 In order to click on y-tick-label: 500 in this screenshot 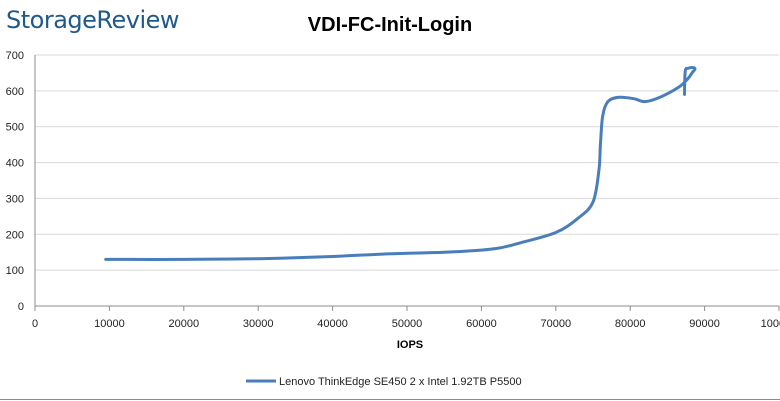, I will do `click(15, 128)`.